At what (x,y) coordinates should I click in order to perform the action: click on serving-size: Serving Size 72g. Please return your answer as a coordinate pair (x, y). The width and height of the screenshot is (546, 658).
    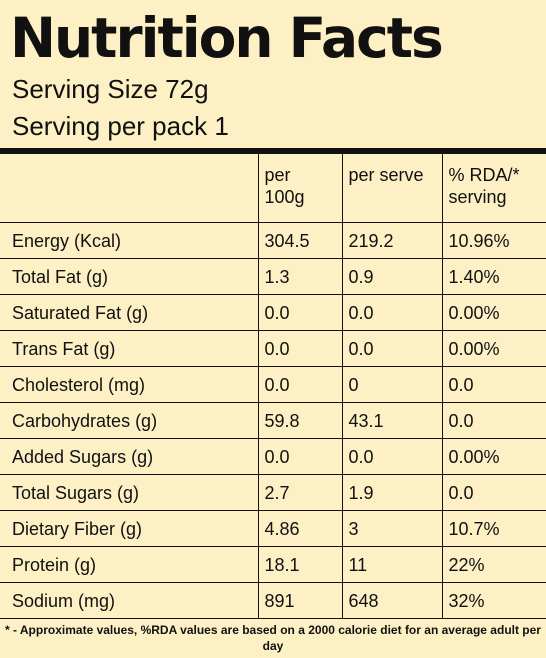
    Looking at the image, I should click on (110, 89).